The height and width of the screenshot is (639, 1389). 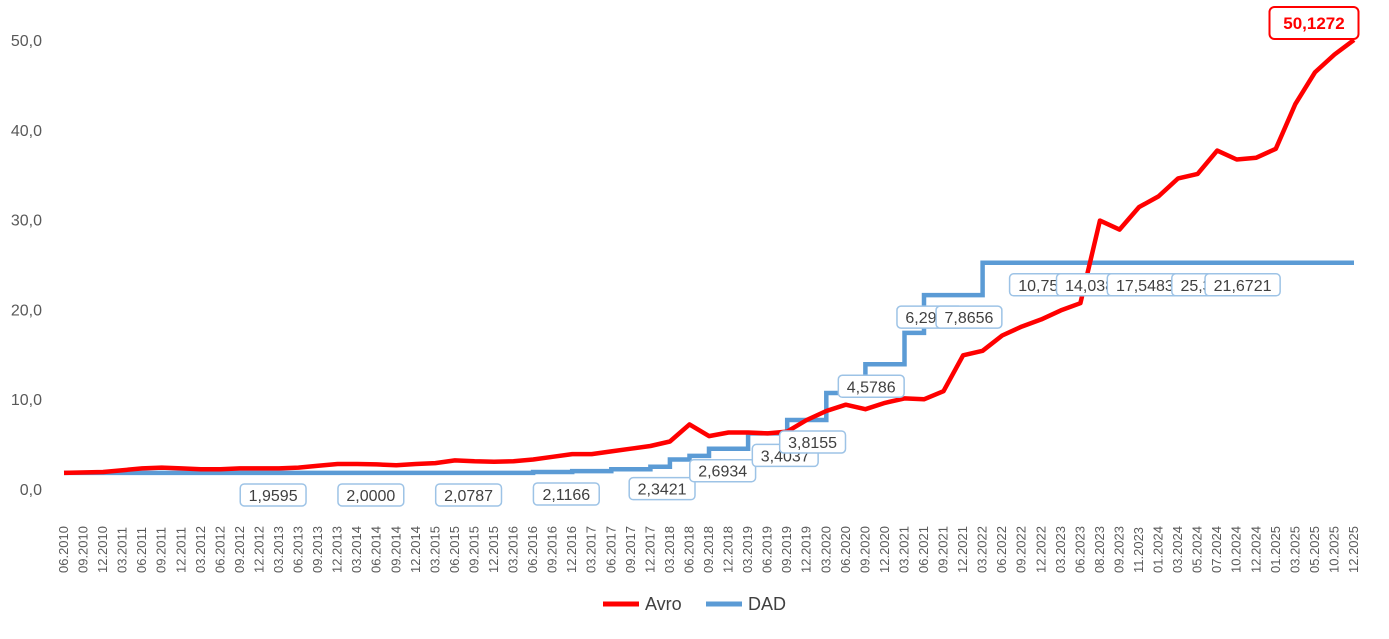 What do you see at coordinates (1060, 549) in the screenshot?
I see `x-tick-label: 03.2023` at bounding box center [1060, 549].